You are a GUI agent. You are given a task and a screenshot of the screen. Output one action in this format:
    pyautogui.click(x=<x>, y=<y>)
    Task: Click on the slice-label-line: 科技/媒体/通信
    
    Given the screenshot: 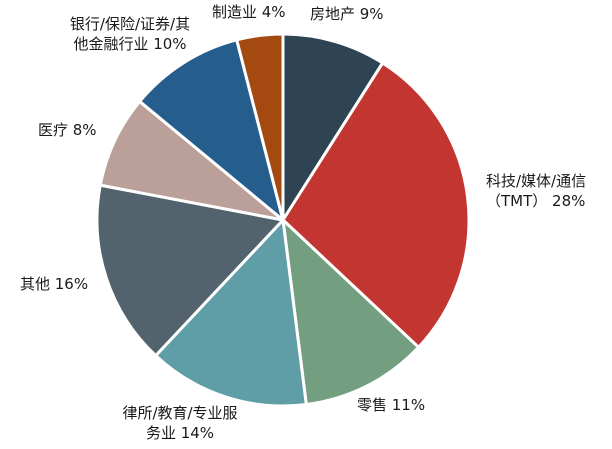 What is the action you would take?
    pyautogui.click(x=536, y=181)
    